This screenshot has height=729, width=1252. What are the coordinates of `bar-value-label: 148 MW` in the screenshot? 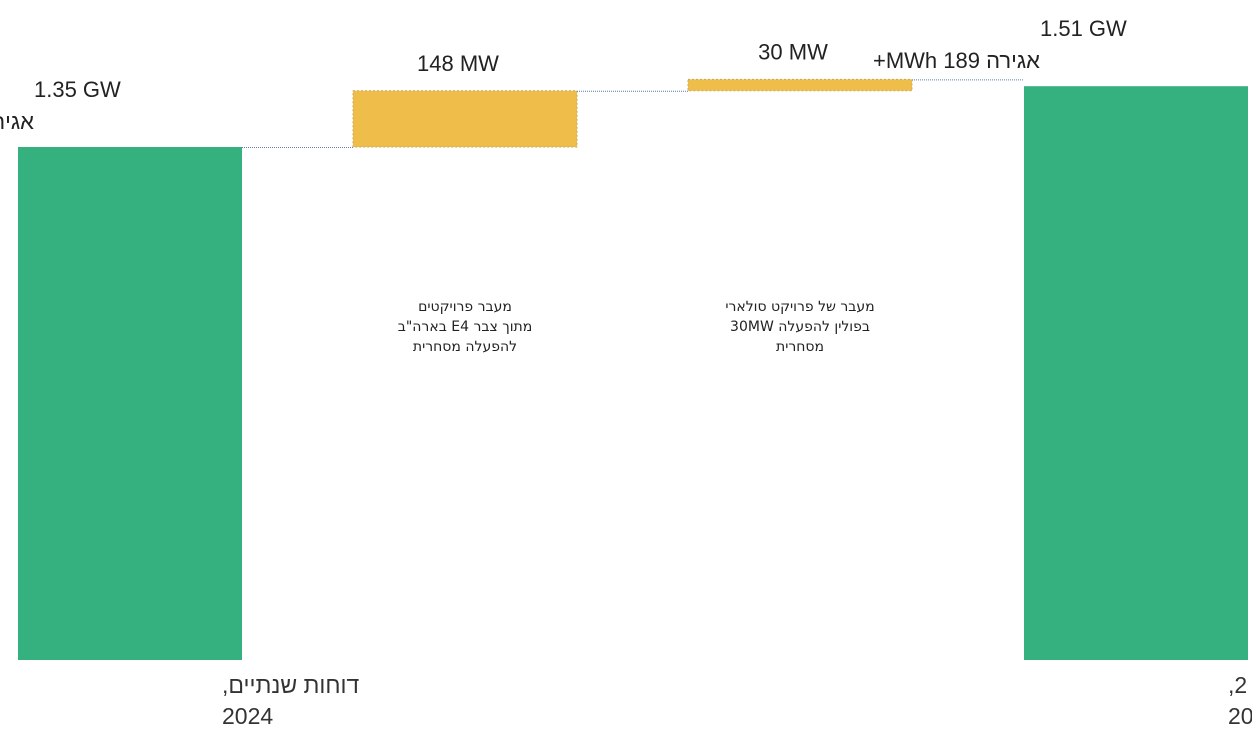 It's located at (458, 63).